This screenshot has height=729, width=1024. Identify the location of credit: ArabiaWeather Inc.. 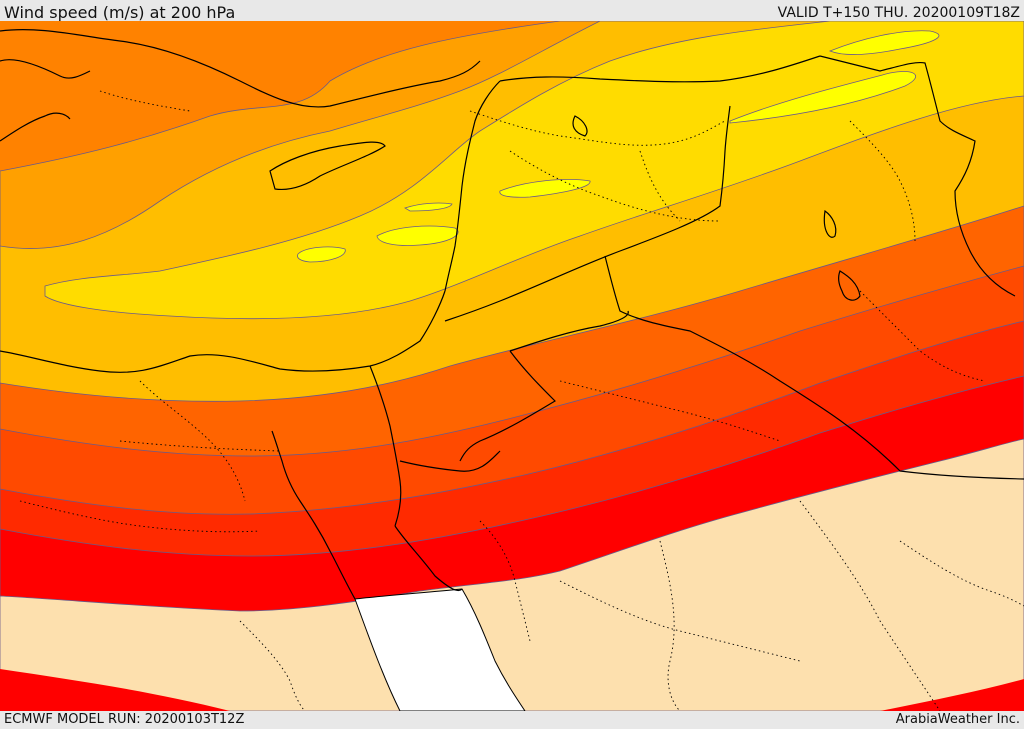
(957, 719).